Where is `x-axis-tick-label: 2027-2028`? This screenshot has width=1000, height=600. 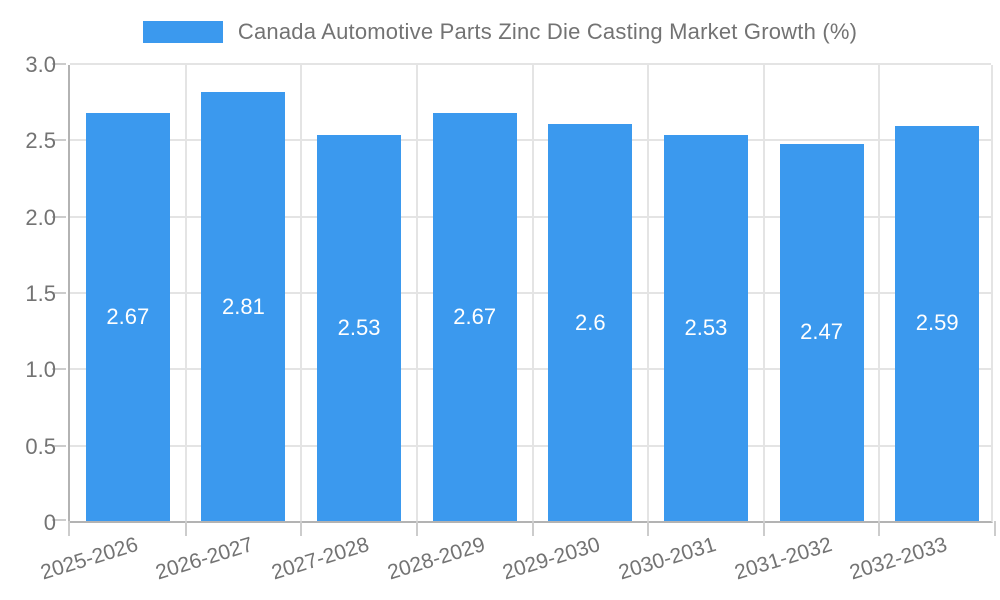 x-axis-tick-label: 2027-2028 is located at coordinates (320, 559).